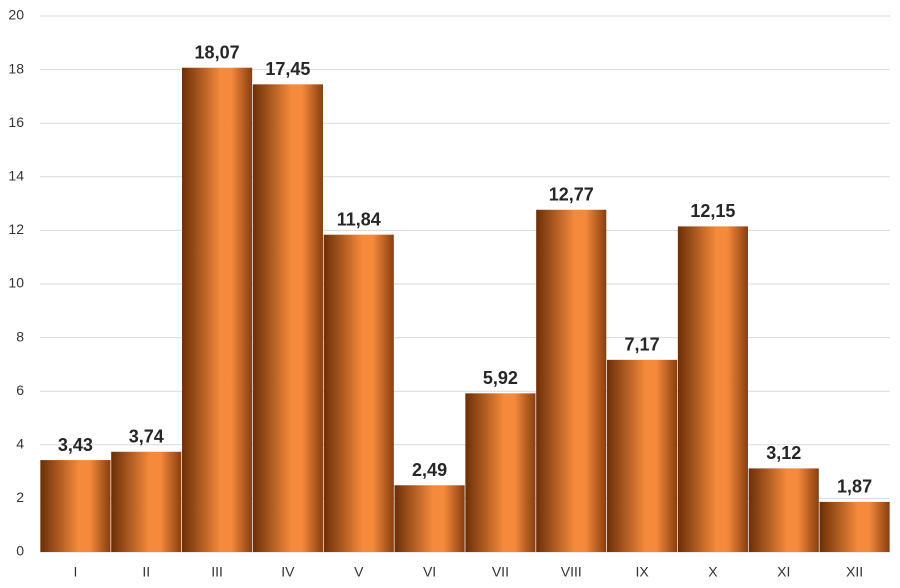 Image resolution: width=900 pixels, height=588 pixels. Describe the element at coordinates (359, 219) in the screenshot. I see `value-label: 11,84` at that location.